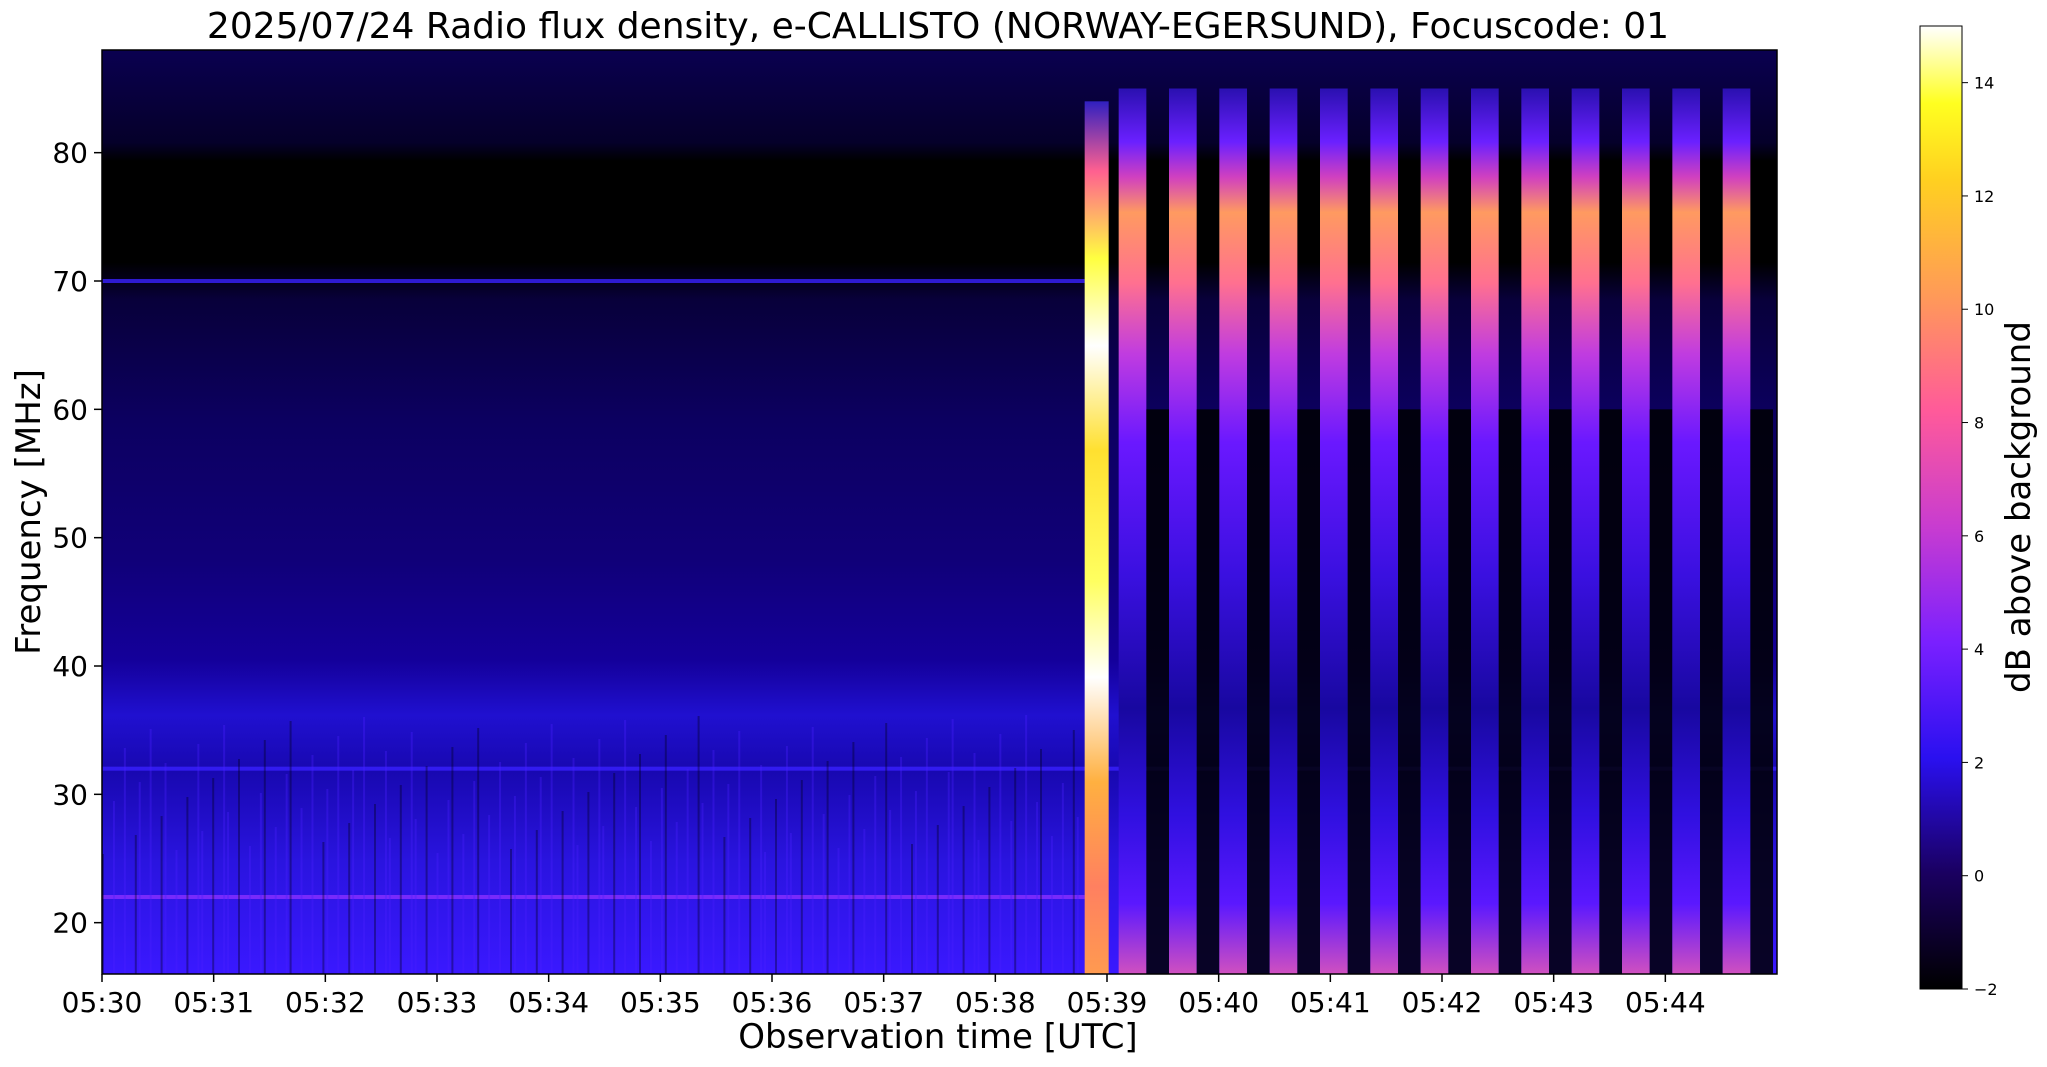 The width and height of the screenshot is (2047, 1067). Describe the element at coordinates (1979, 649) in the screenshot. I see `colorbar-tick-label: 4` at that location.